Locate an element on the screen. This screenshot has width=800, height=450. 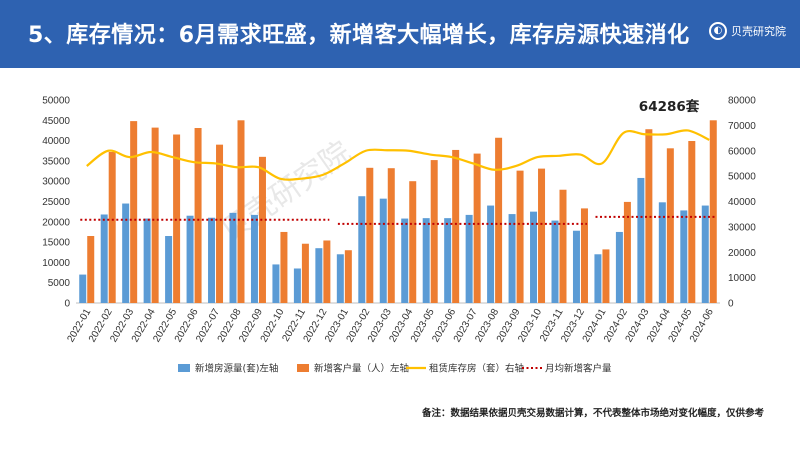
left-axis-tick: 5000 is located at coordinates (59, 283).